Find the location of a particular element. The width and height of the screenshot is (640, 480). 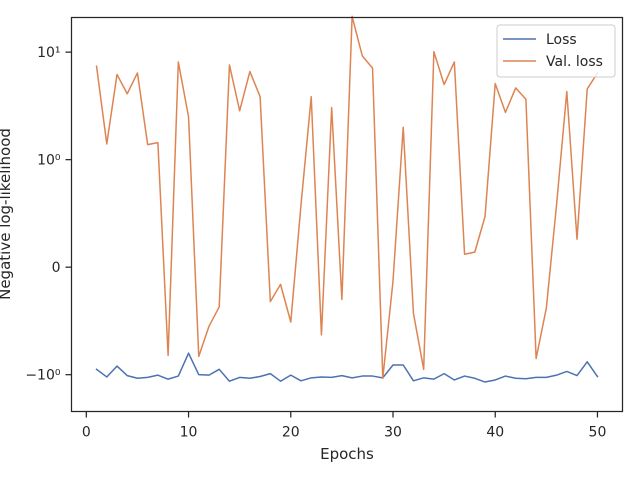

x-tick-label: 40 is located at coordinates (495, 433).